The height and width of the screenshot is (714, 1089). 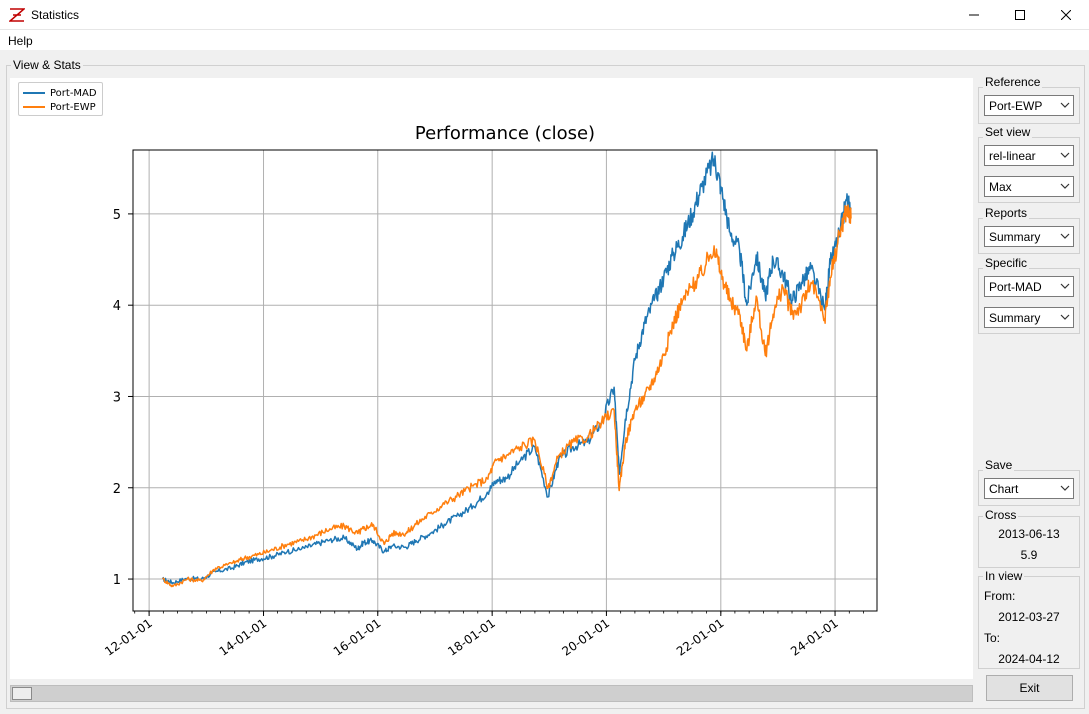 I want to click on reports-select: Summary, so click(x=1029, y=236).